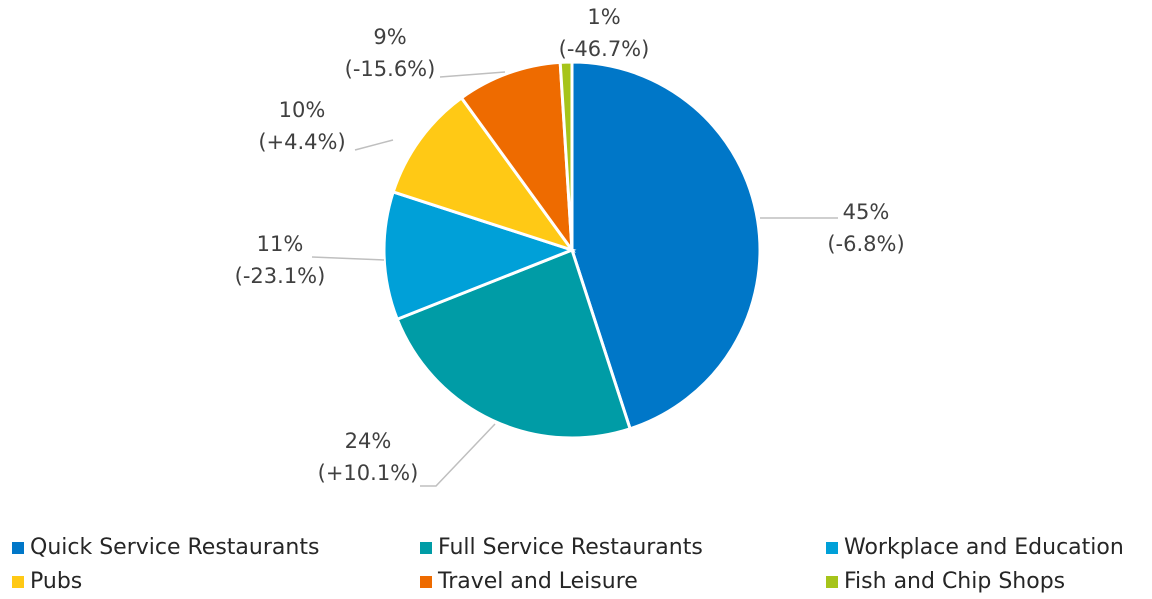 The image size is (1152, 599). I want to click on data-label: 11%, so click(280, 244).